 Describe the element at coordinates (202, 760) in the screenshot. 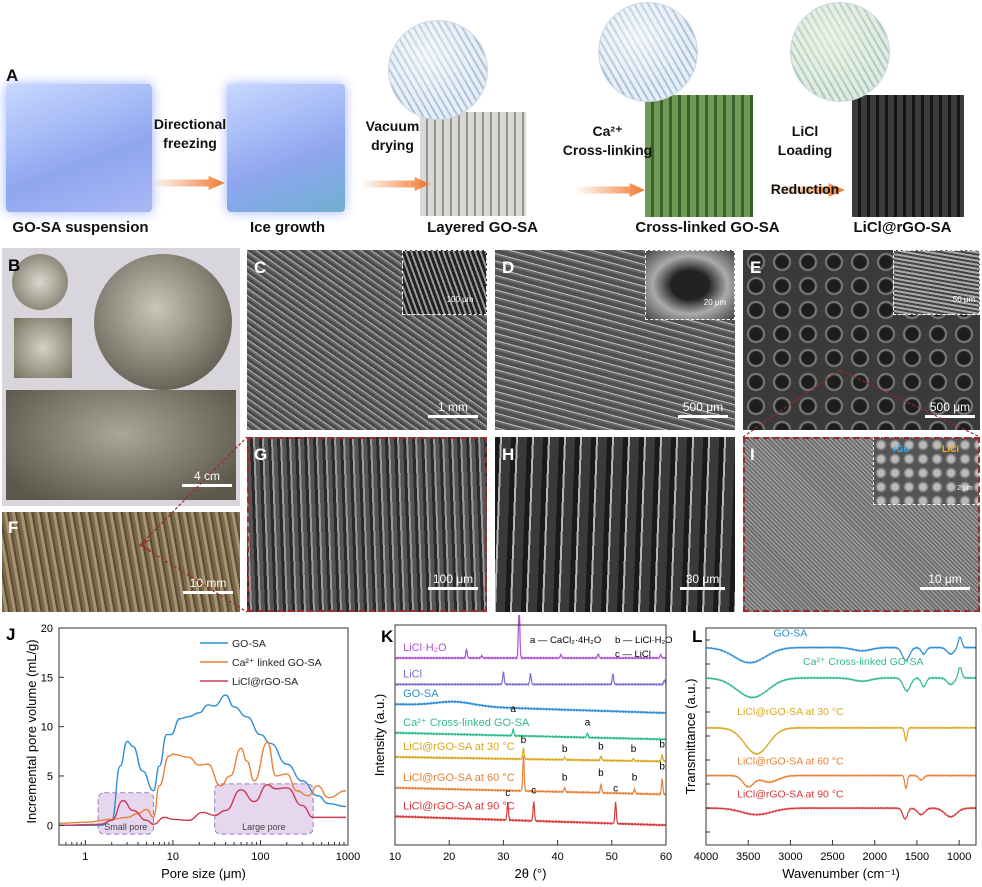

I see `series-line-go-sa` at that location.